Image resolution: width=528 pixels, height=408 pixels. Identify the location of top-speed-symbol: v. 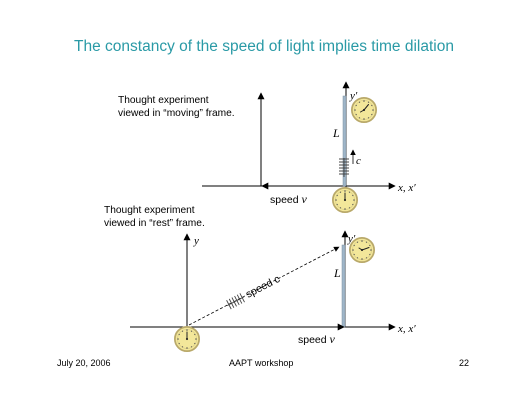
(305, 199).